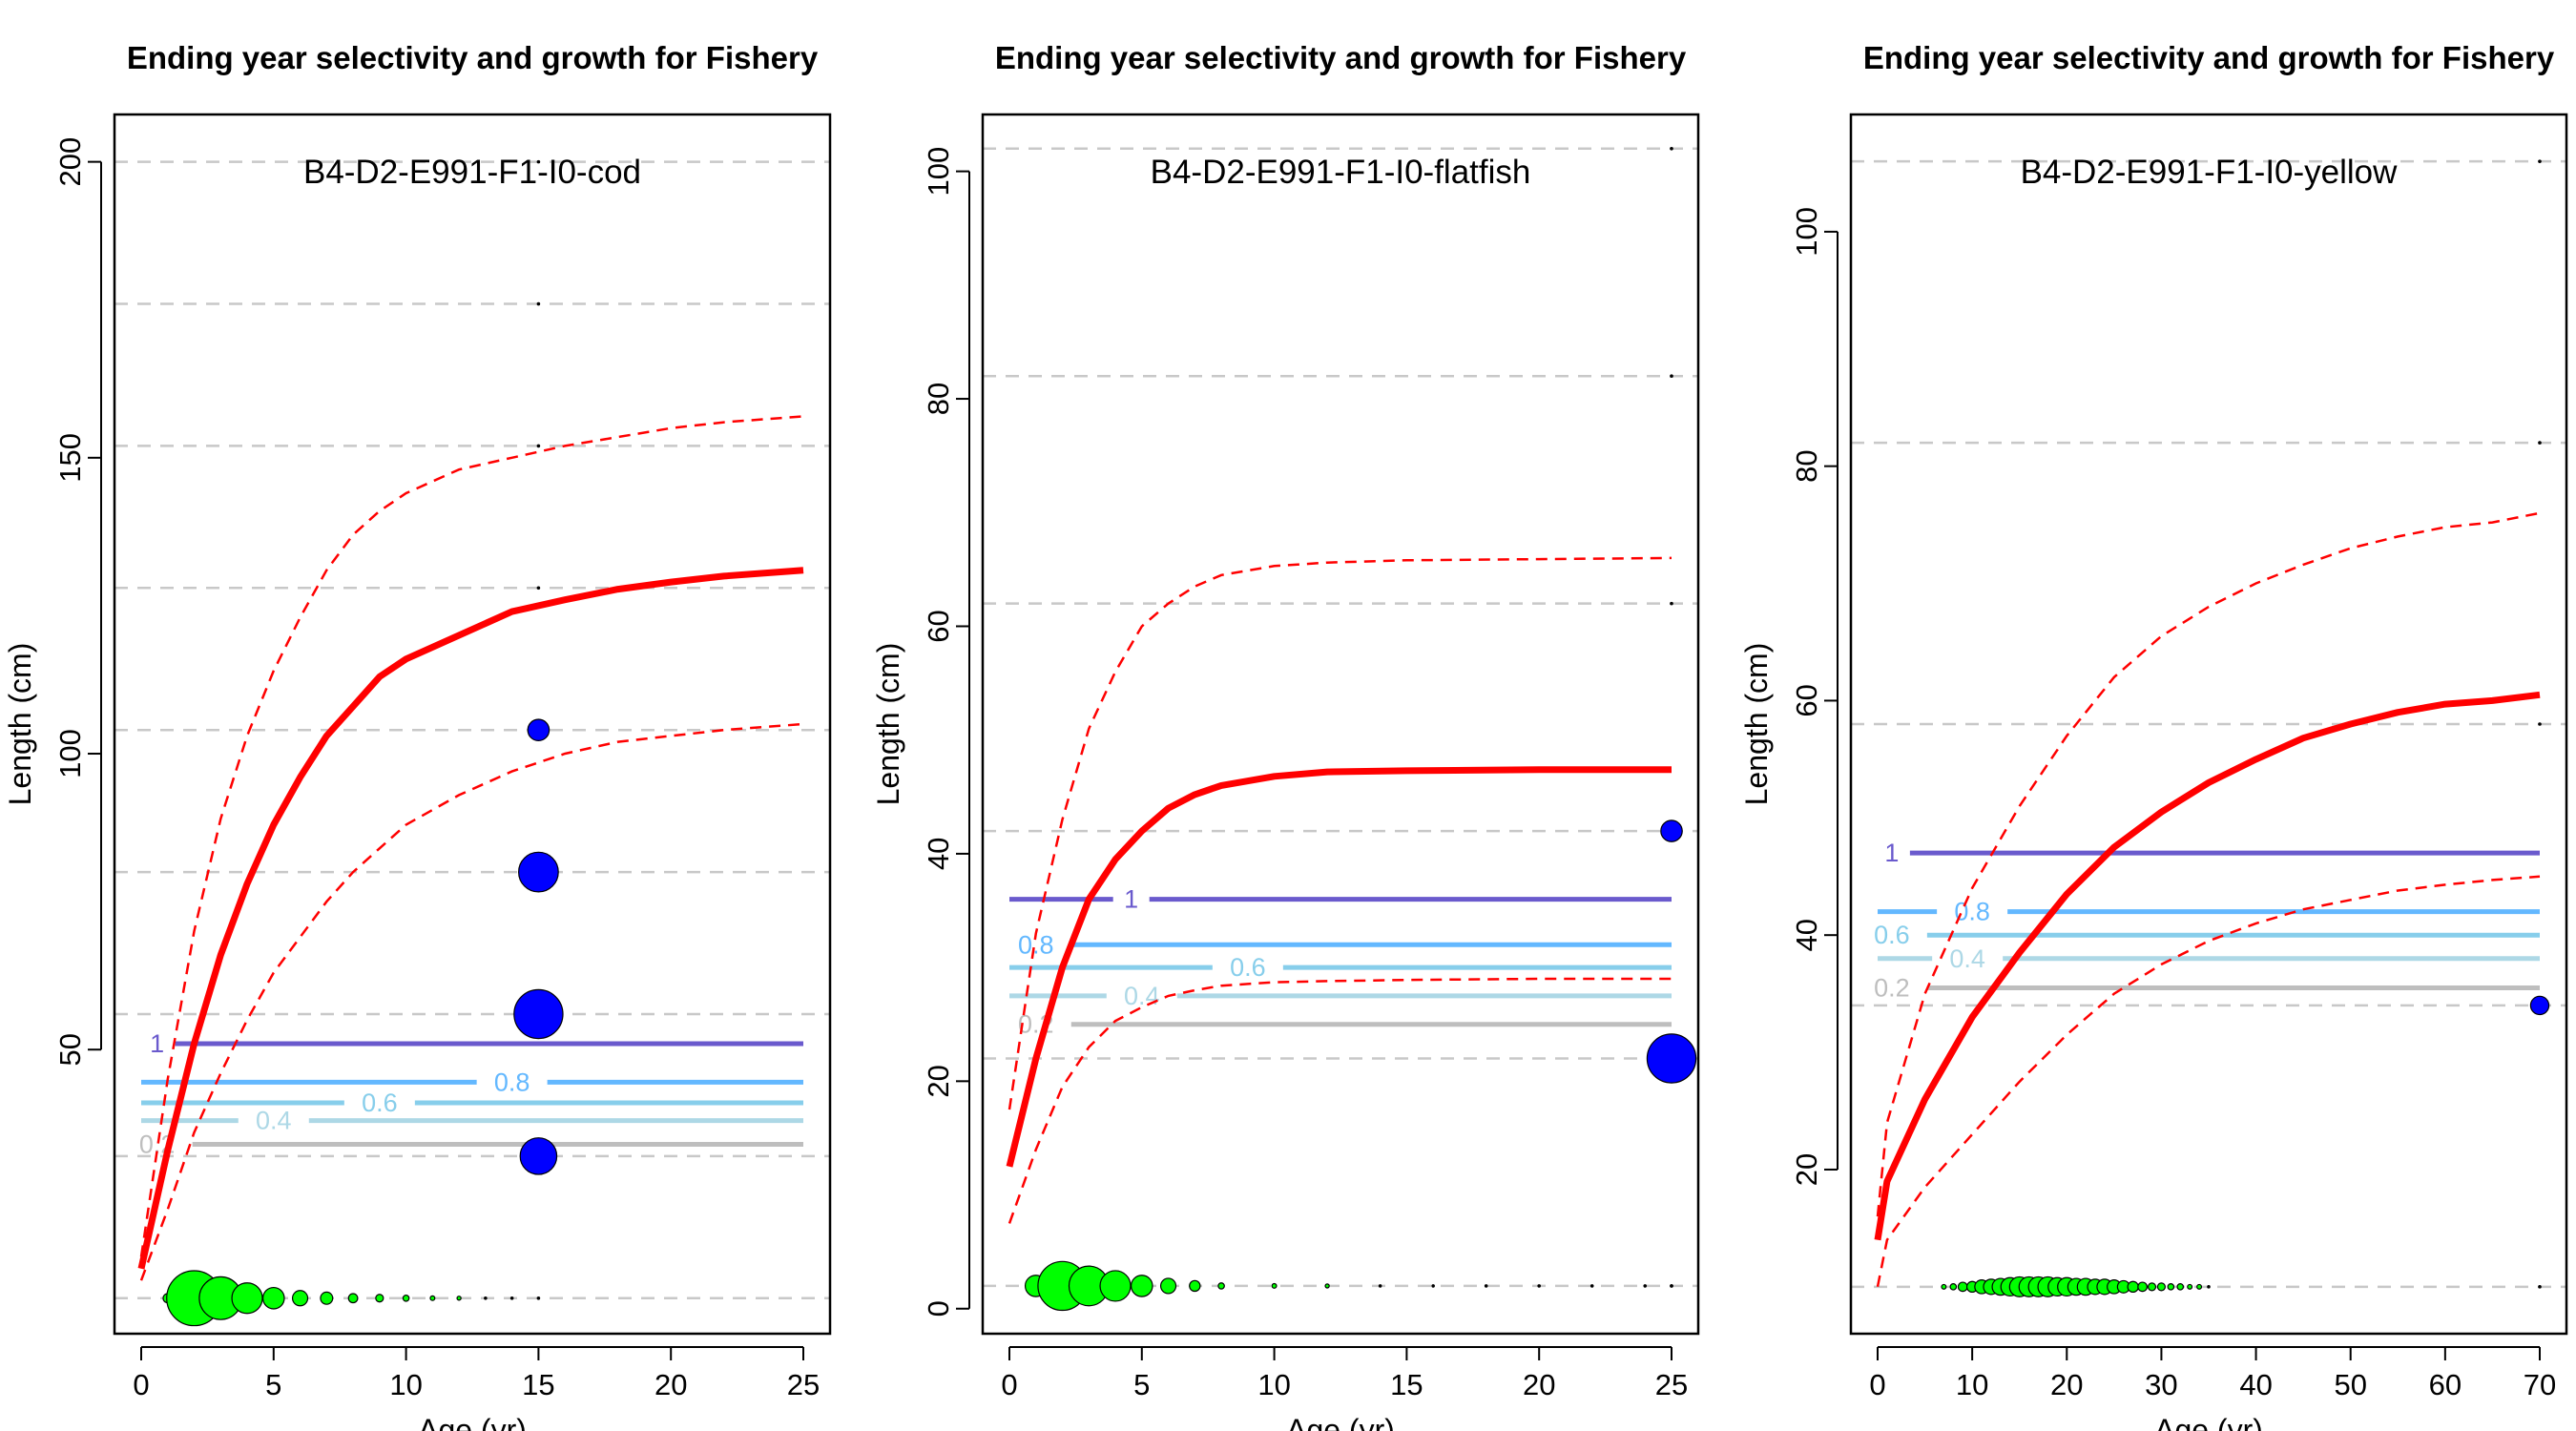 The width and height of the screenshot is (2576, 1431). Describe the element at coordinates (2255, 1384) in the screenshot. I see `x-tick-label: 40` at that location.